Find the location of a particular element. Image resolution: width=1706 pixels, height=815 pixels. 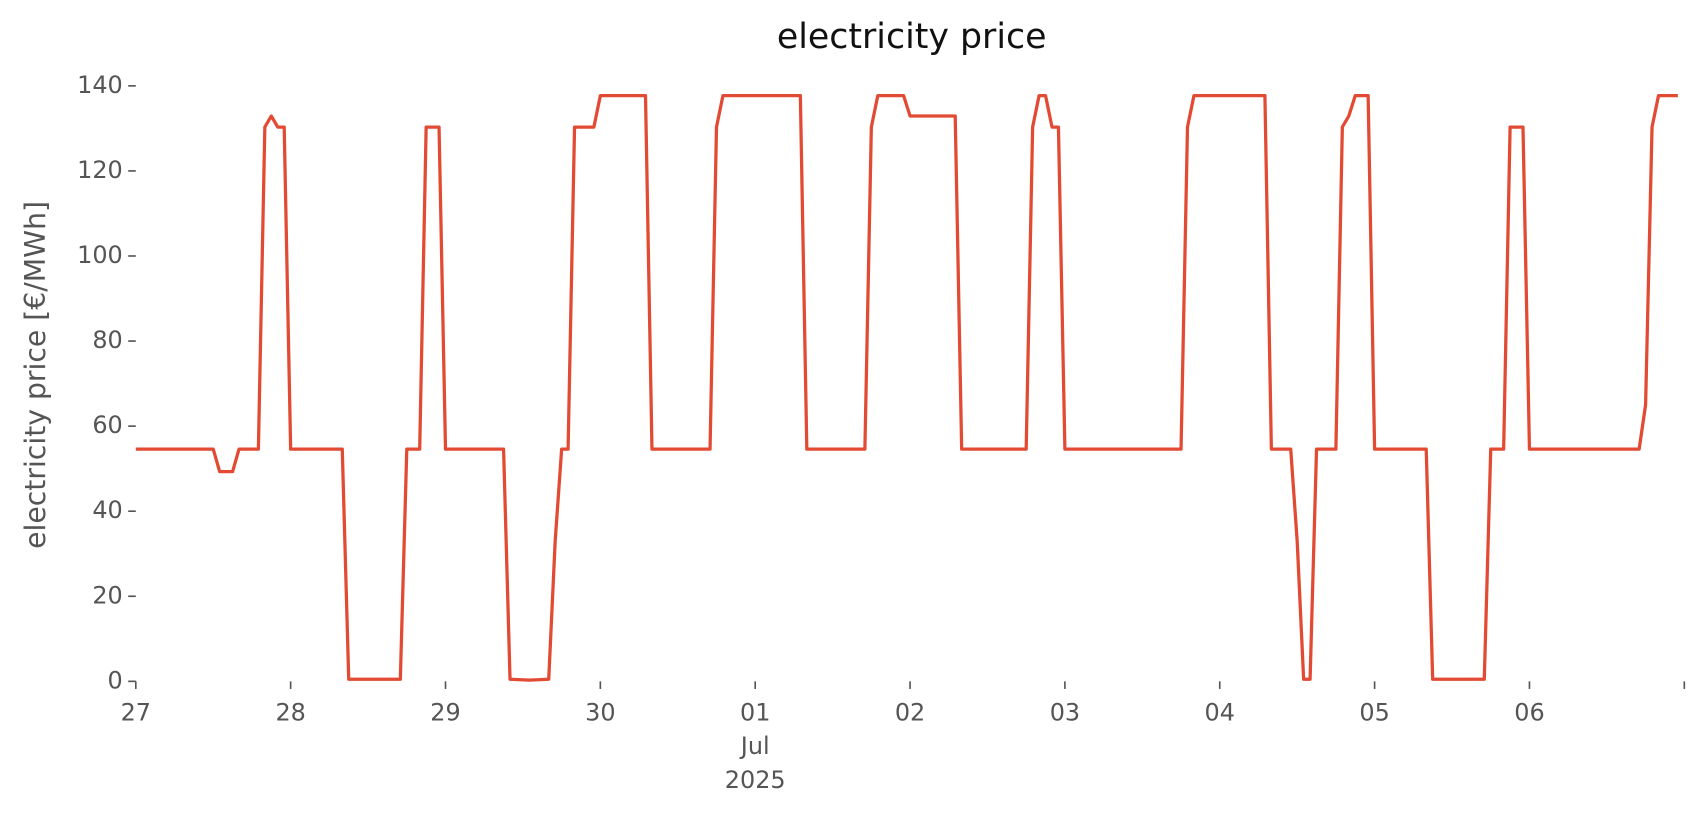

x-tick-label: 30 is located at coordinates (600, 712).